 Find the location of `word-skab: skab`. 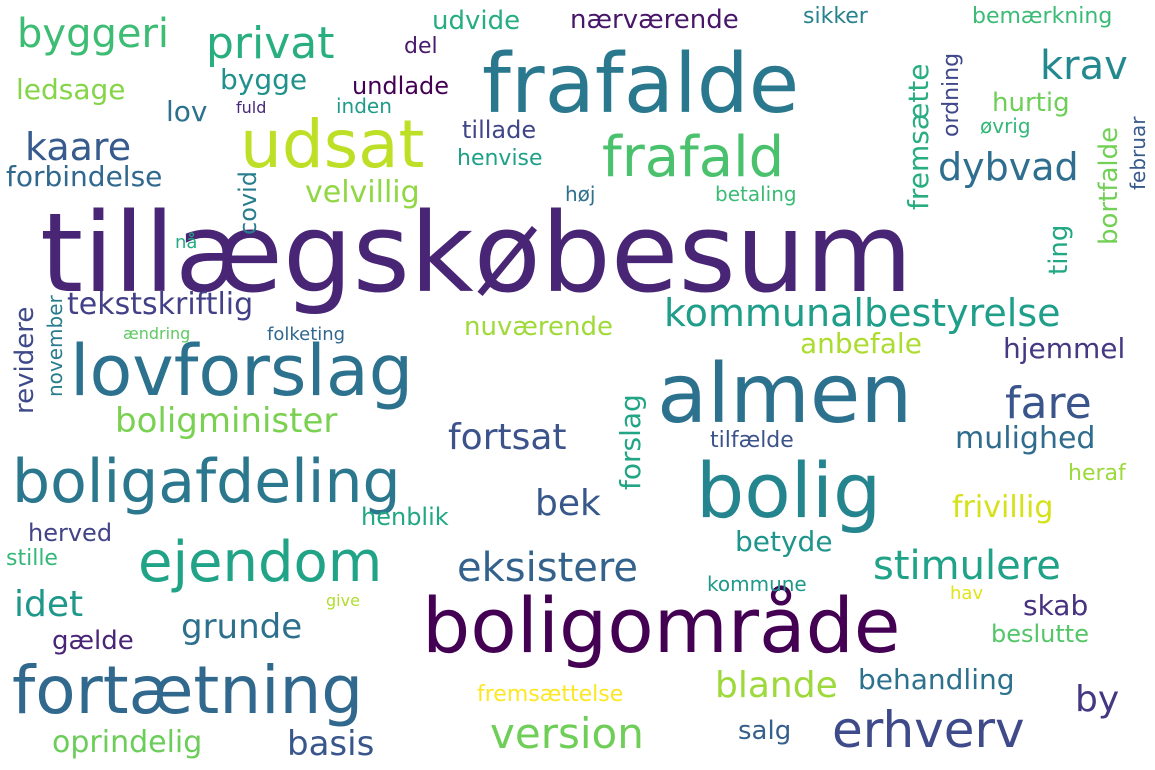

word-skab: skab is located at coordinates (1056, 605).